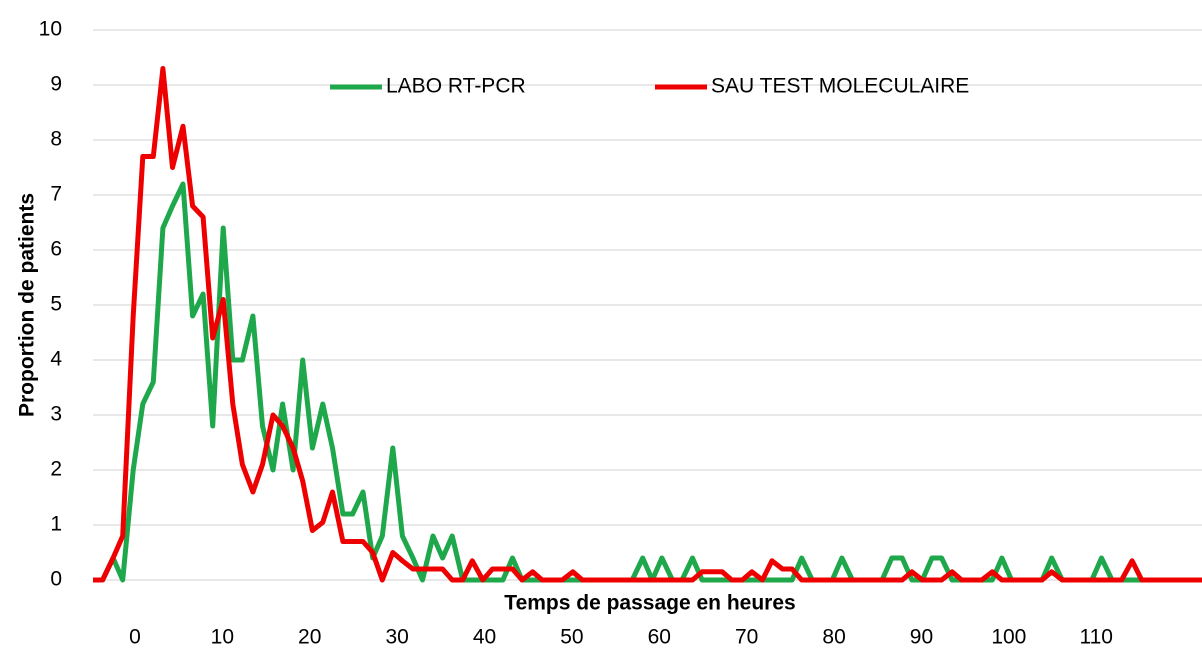 Image resolution: width=1202 pixels, height=651 pixels. I want to click on x-tick-label: 0, so click(135, 637).